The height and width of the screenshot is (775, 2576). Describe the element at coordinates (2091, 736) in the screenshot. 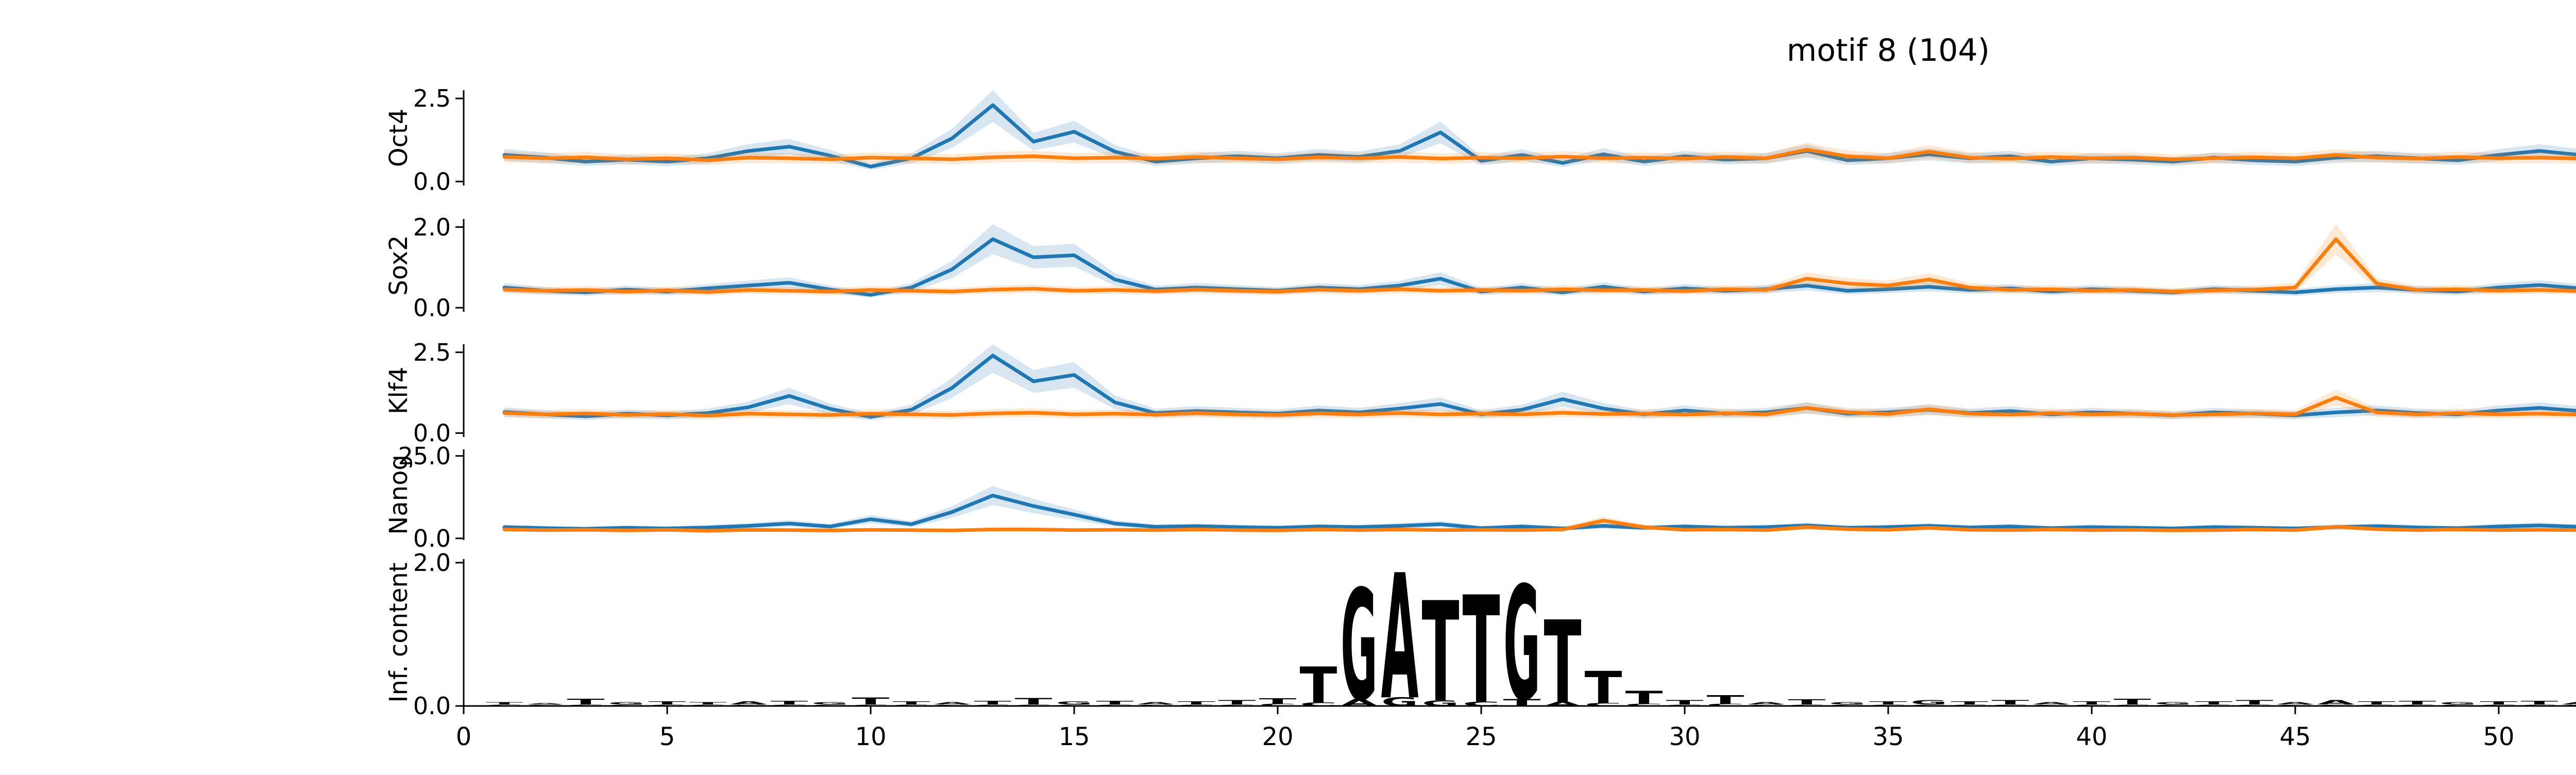

I see `x-tick-label: 40` at that location.